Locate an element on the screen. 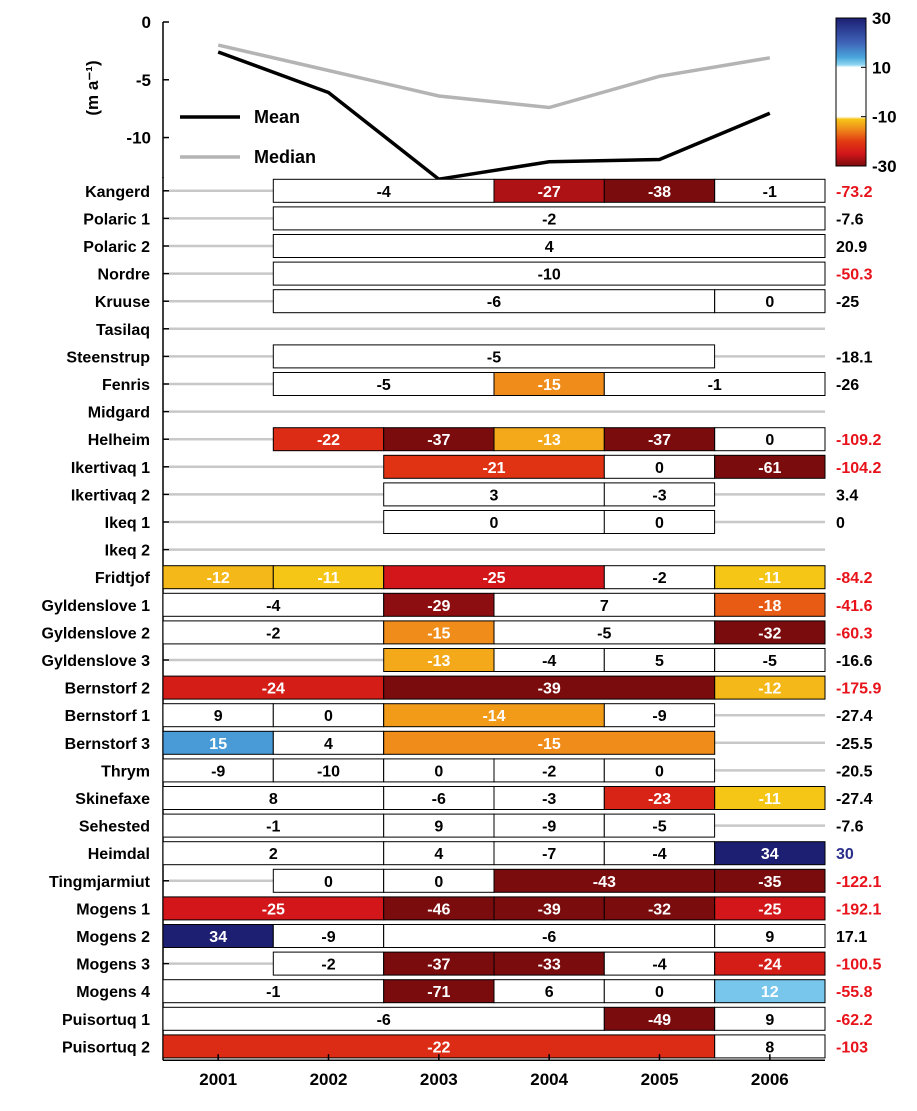 This screenshot has height=1111, width=917. cell-value-label: 15 is located at coordinates (218, 744).